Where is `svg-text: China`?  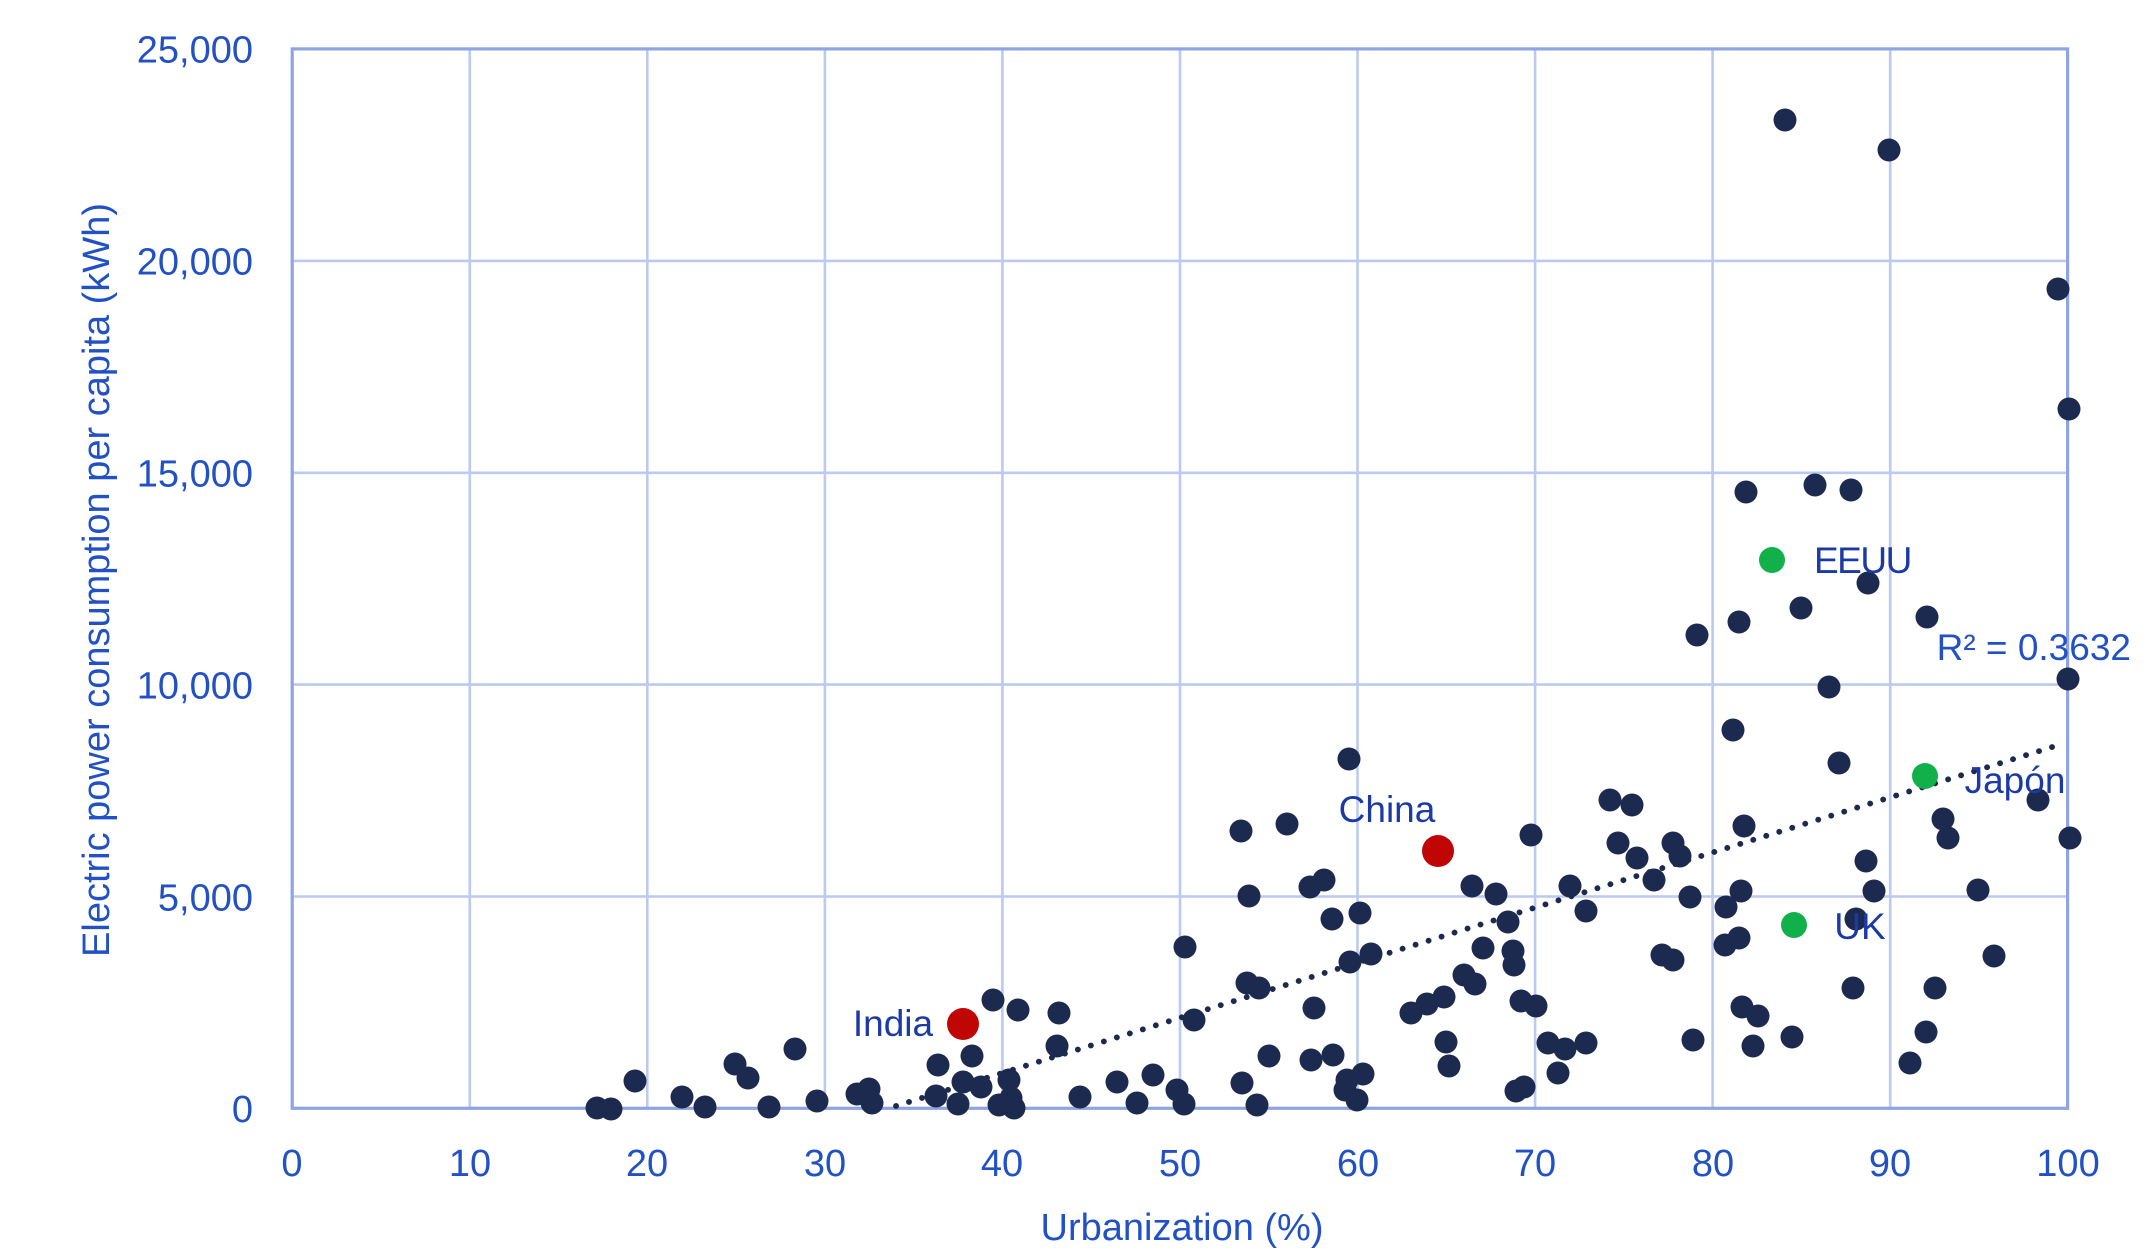
svg-text: China is located at coordinates (1387, 809).